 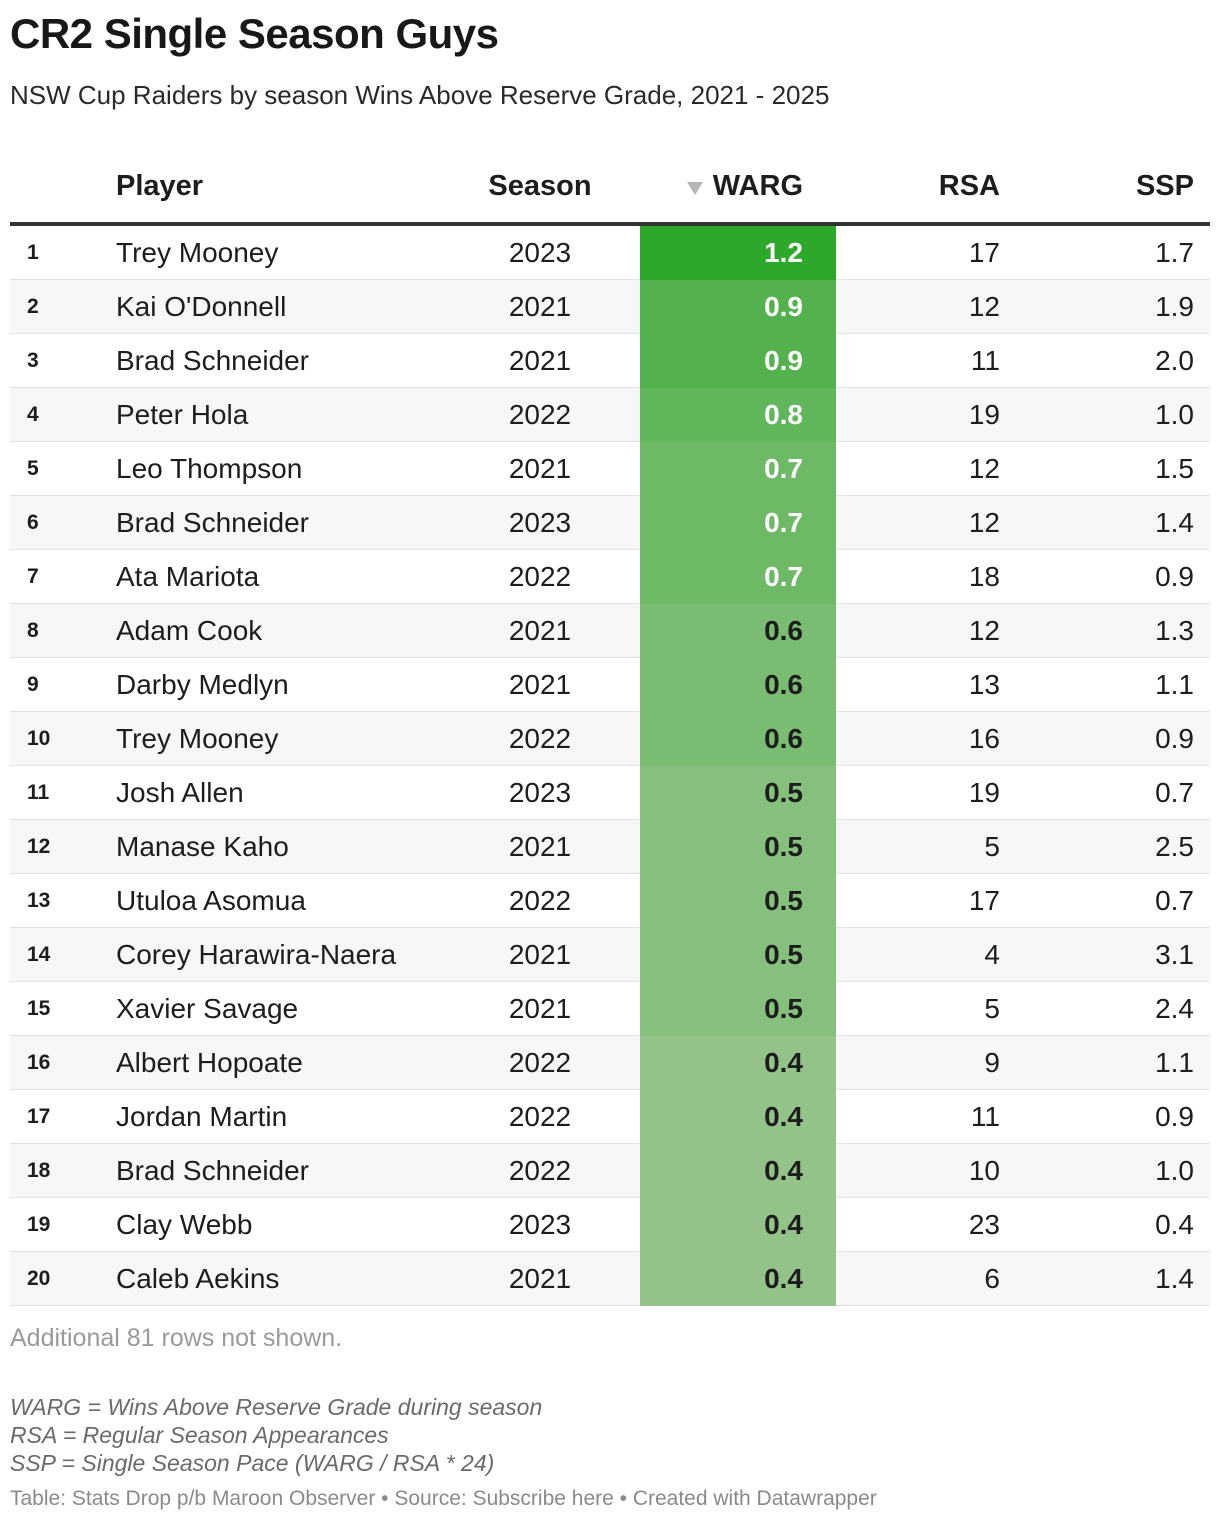 I want to click on player-cell: Kai O'Donnell, so click(x=201, y=306).